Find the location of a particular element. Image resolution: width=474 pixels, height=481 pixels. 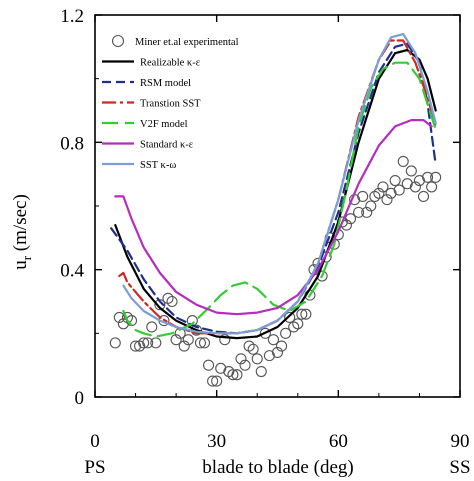

x-end-label-left: PS is located at coordinates (94, 467).